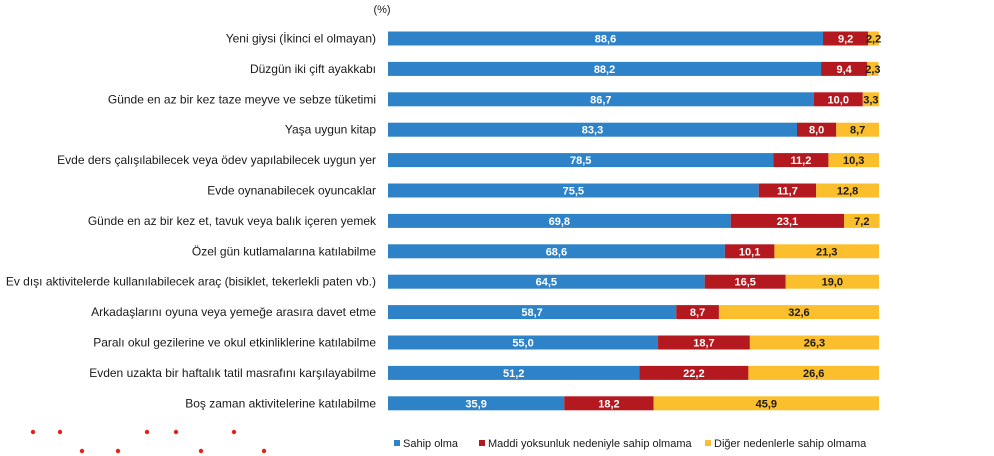 The width and height of the screenshot is (994, 456). I want to click on data-label: 19,0, so click(832, 283).